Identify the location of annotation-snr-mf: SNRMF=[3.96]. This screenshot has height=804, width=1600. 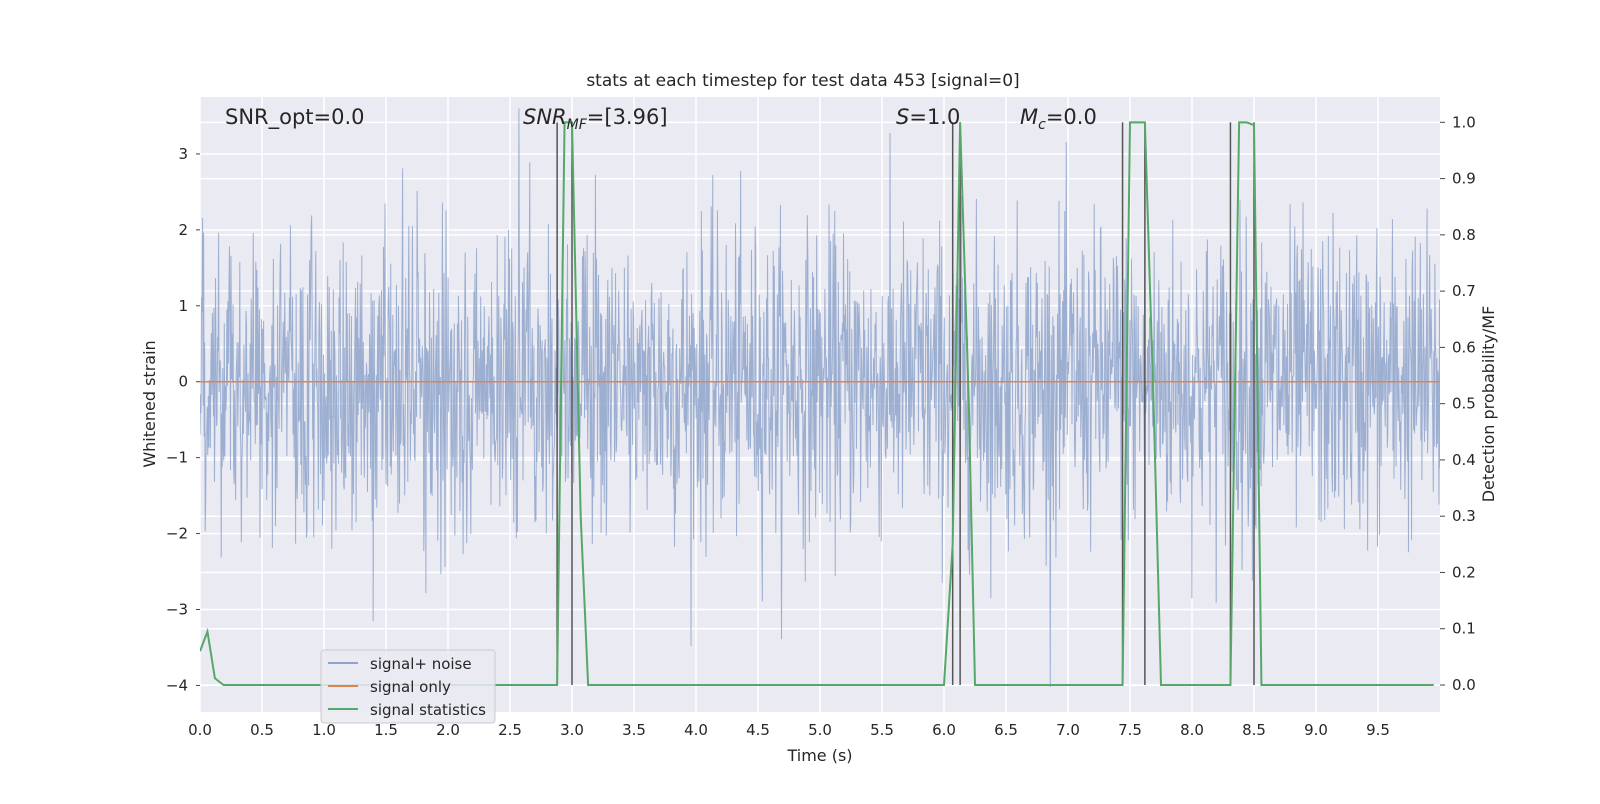
(595, 119).